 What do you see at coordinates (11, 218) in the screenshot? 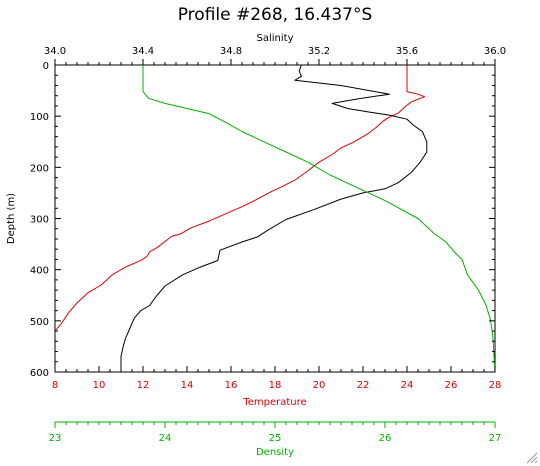
I see `depth-axis-label: Depth (m)` at bounding box center [11, 218].